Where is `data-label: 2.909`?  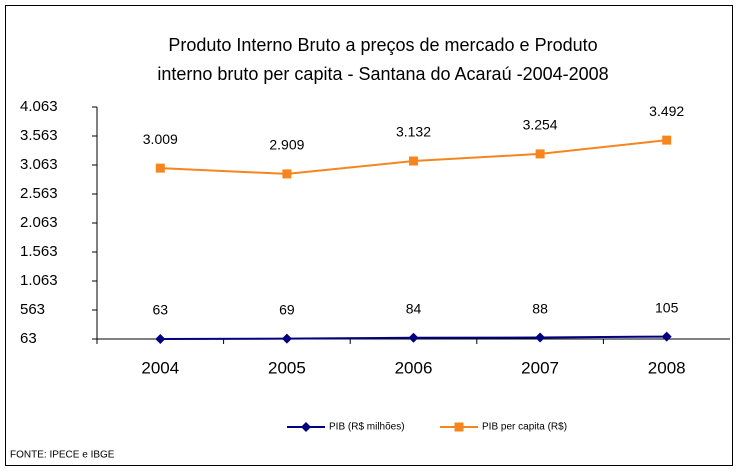
data-label: 2.909 is located at coordinates (286, 145).